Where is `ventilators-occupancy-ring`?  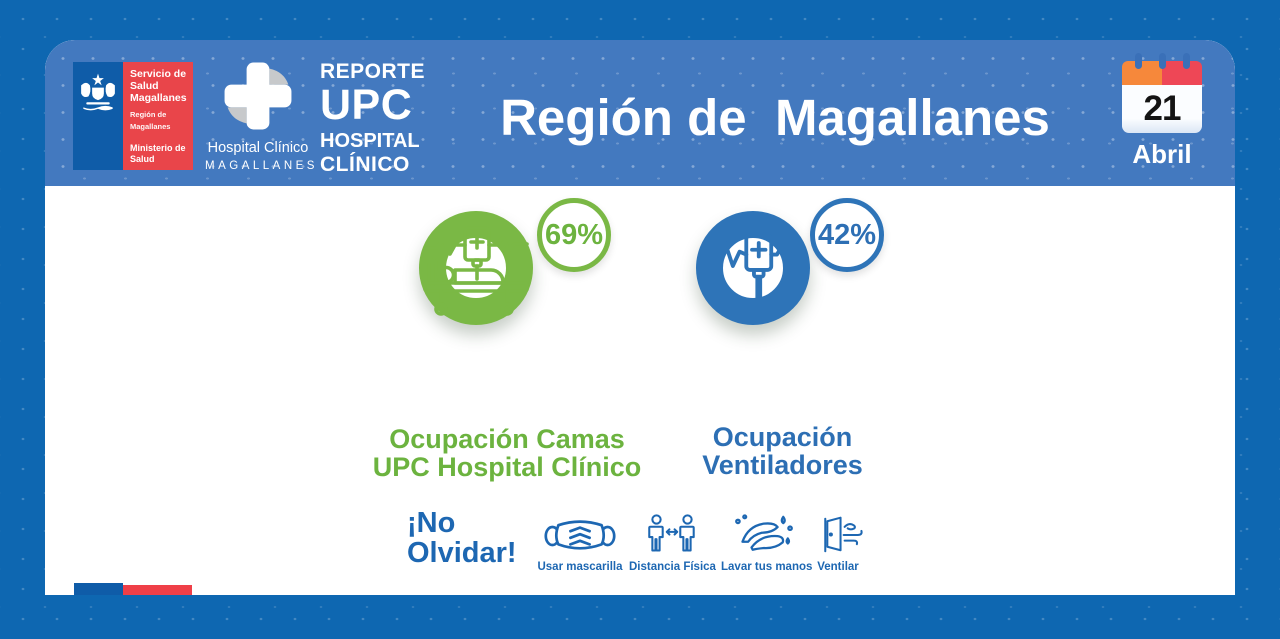 ventilators-occupancy-ring is located at coordinates (753, 268).